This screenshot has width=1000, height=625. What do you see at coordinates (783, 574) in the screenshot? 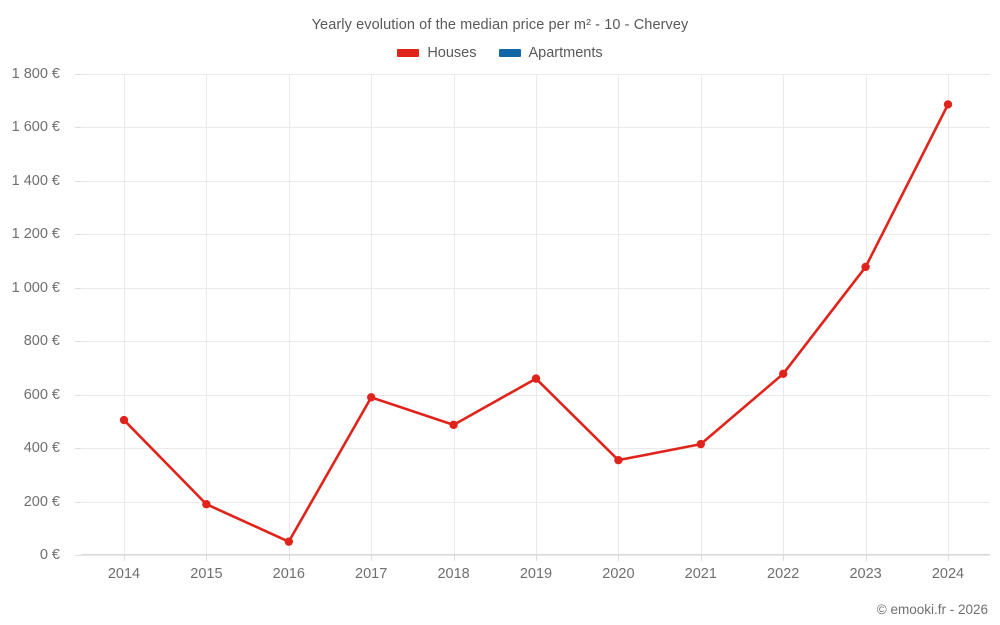
I see `x-axis-tick-label: 2022` at bounding box center [783, 574].